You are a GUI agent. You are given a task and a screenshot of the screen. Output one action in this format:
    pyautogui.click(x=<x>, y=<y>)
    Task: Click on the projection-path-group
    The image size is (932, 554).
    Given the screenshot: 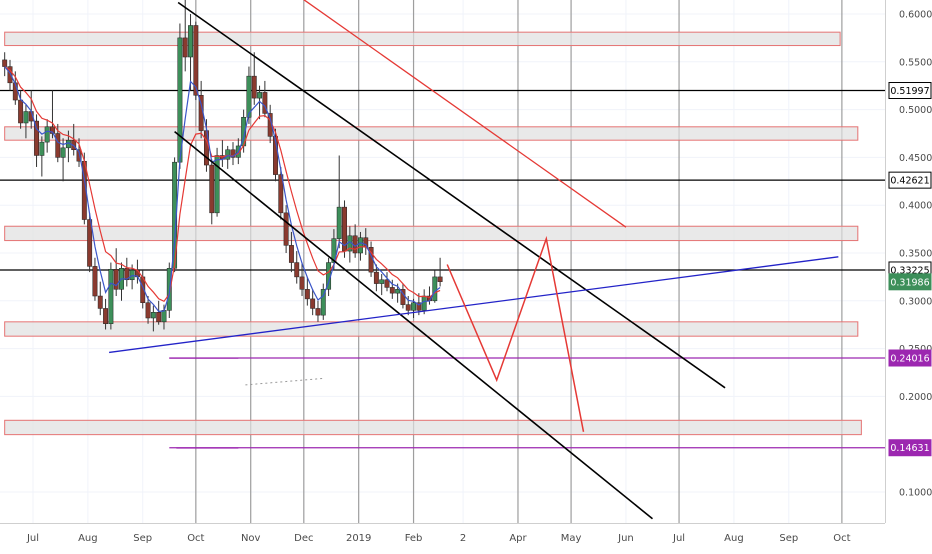 What is the action you would take?
    pyautogui.click(x=515, y=333)
    